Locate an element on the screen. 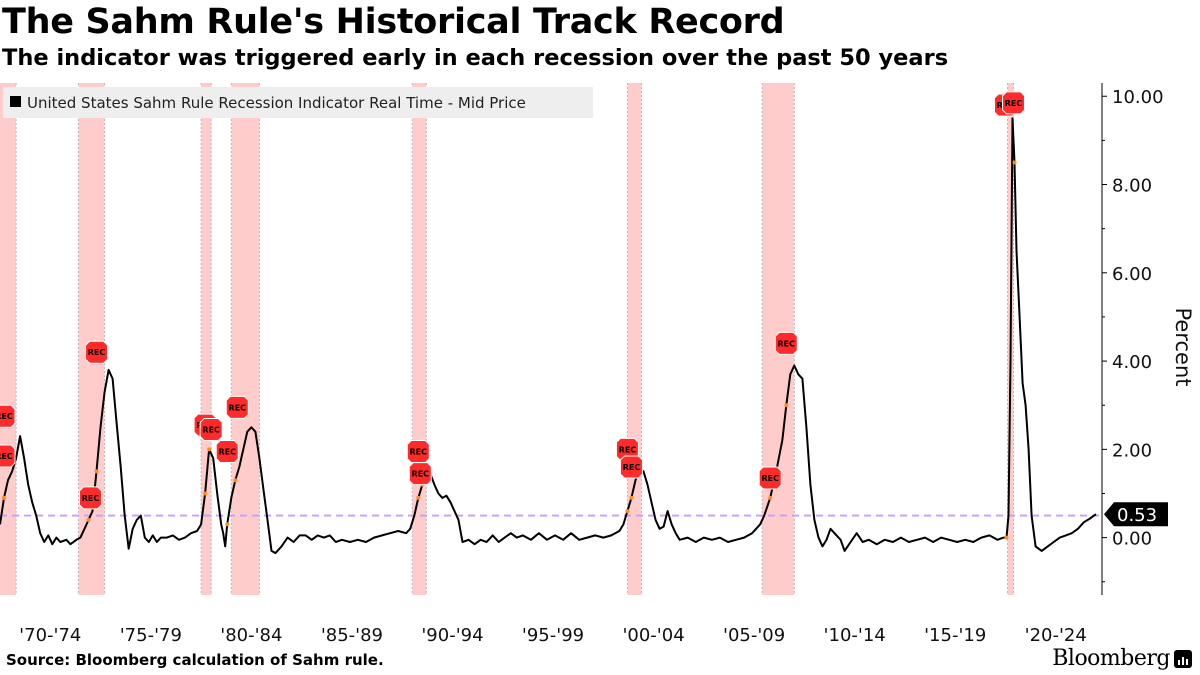  x-tick-label: '85-'89 is located at coordinates (352, 635).